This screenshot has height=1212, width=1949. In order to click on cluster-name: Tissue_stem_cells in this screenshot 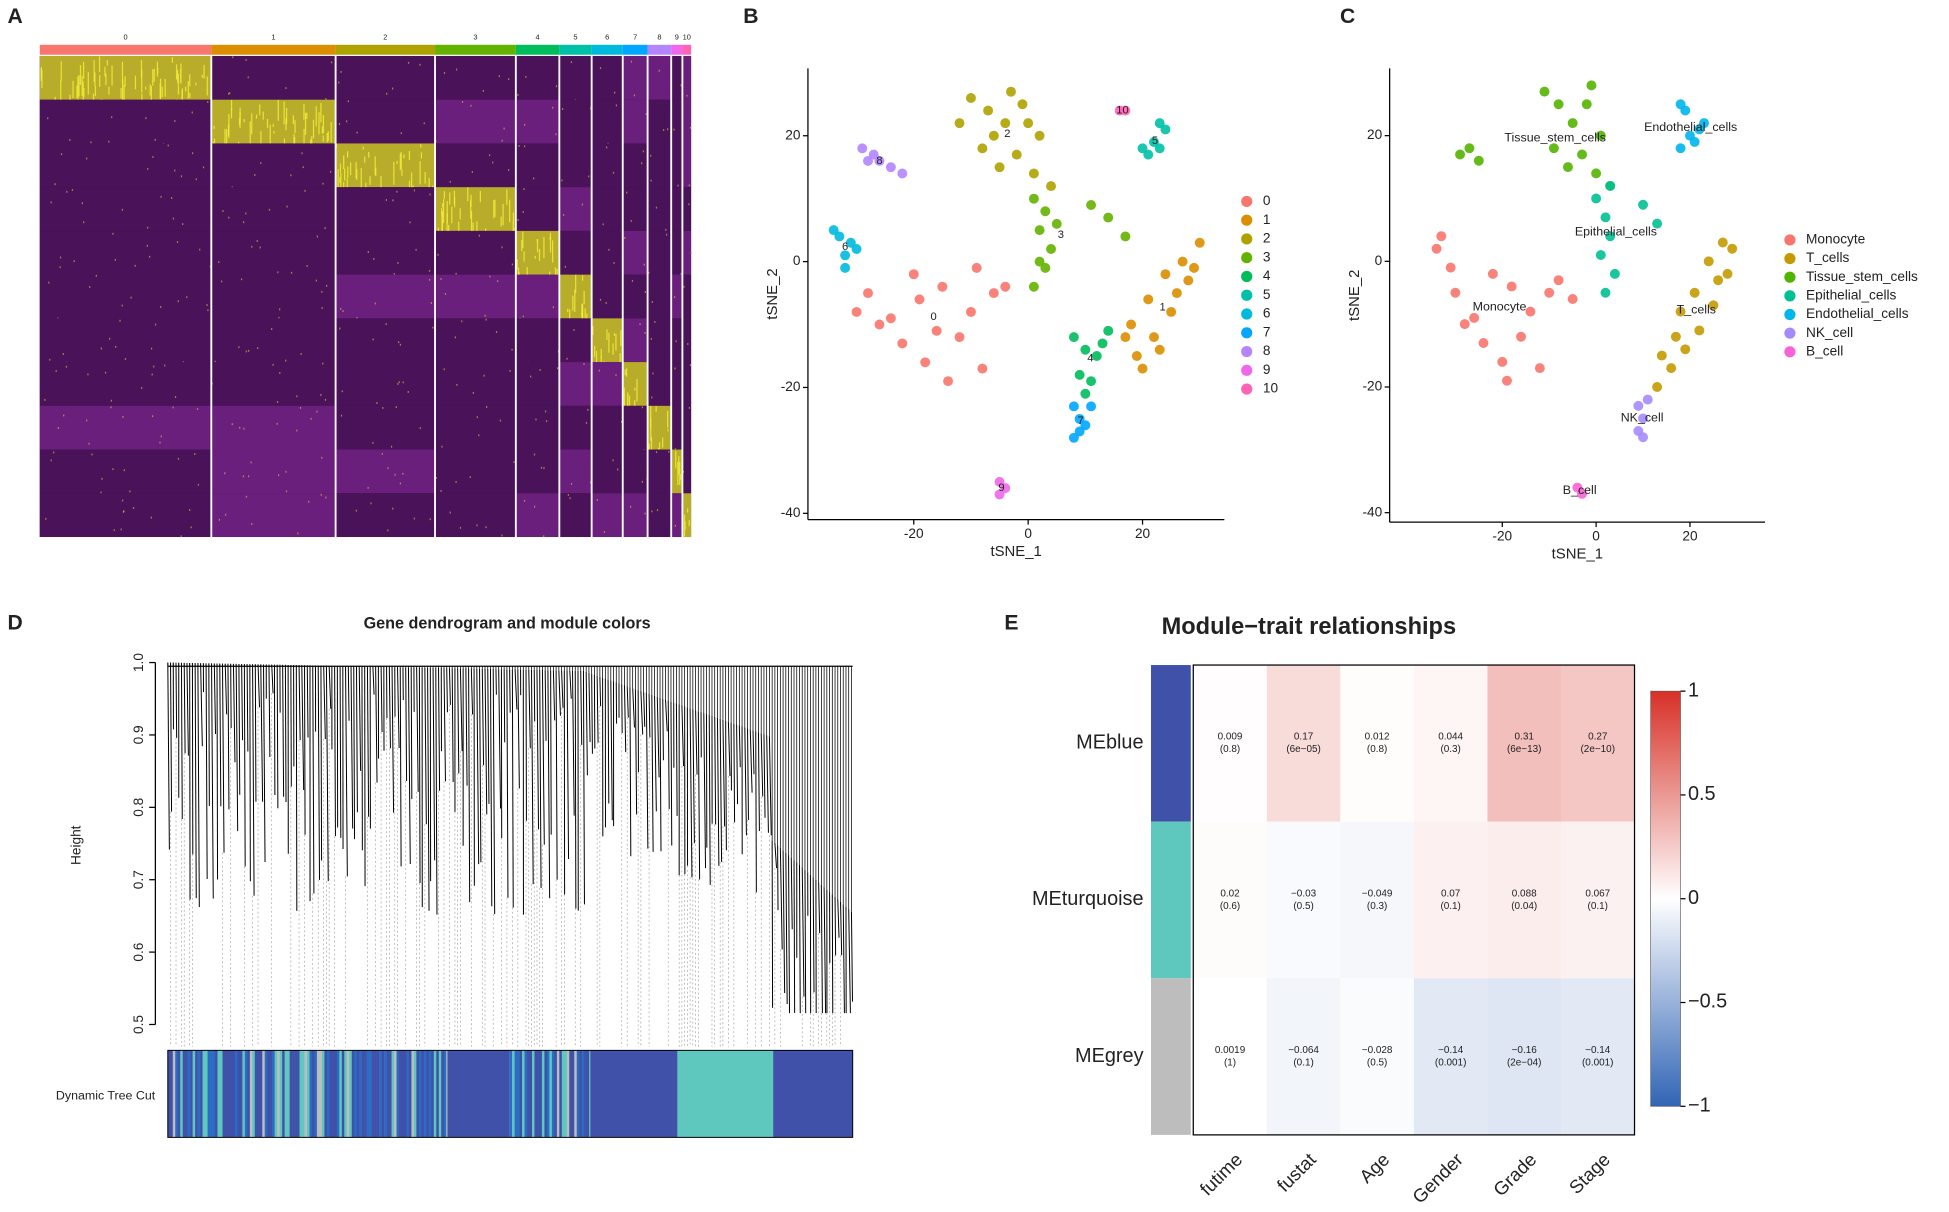, I will do `click(1555, 138)`.